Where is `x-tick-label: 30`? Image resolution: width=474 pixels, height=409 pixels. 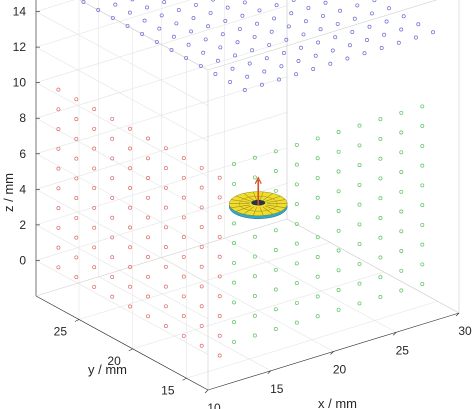 x-tick-label: 30 is located at coordinates (465, 331).